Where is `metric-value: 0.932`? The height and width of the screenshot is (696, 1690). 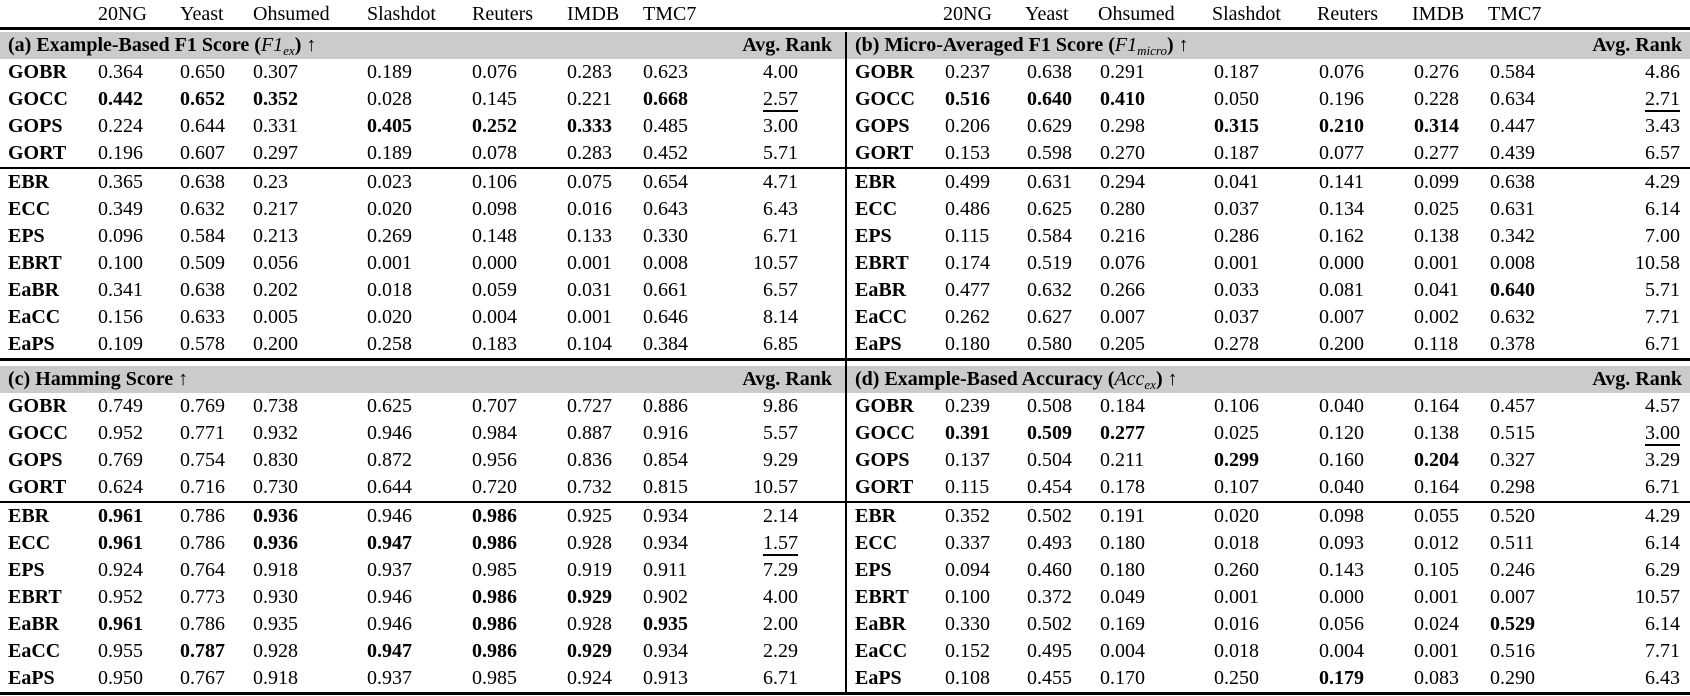
metric-value: 0.932 is located at coordinates (275, 433).